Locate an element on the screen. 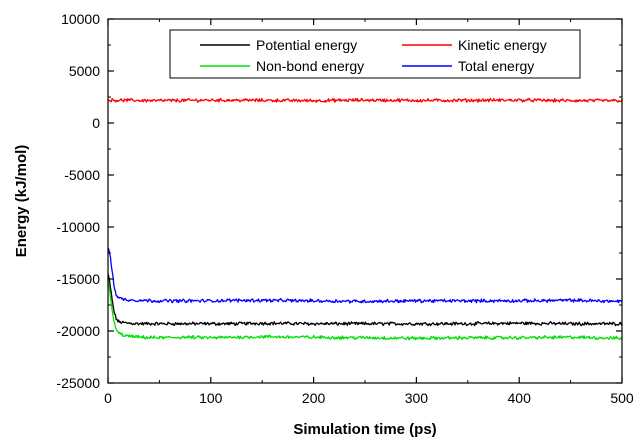 The width and height of the screenshot is (636, 445). x-tick-label: 100 is located at coordinates (211, 398).